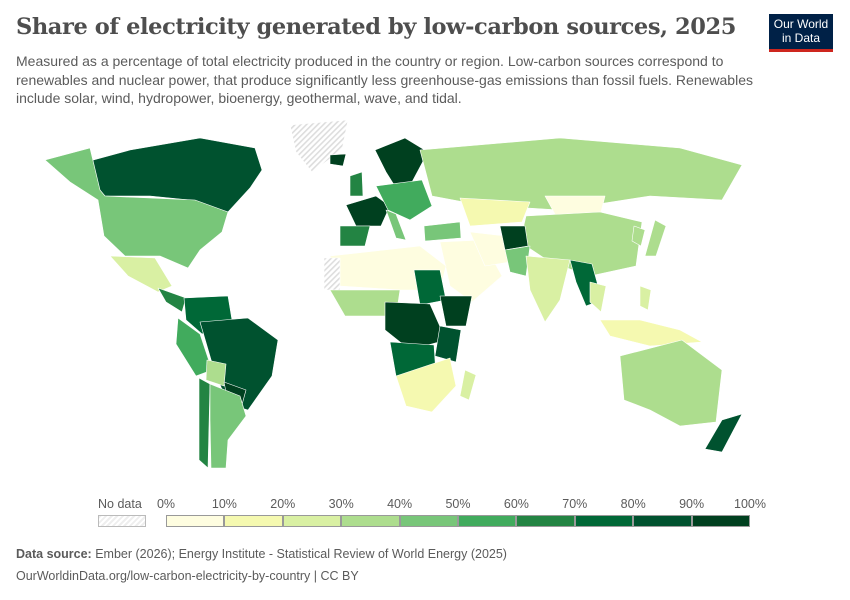  I want to click on country-new-zealand: New Zealand, so click(723, 433).